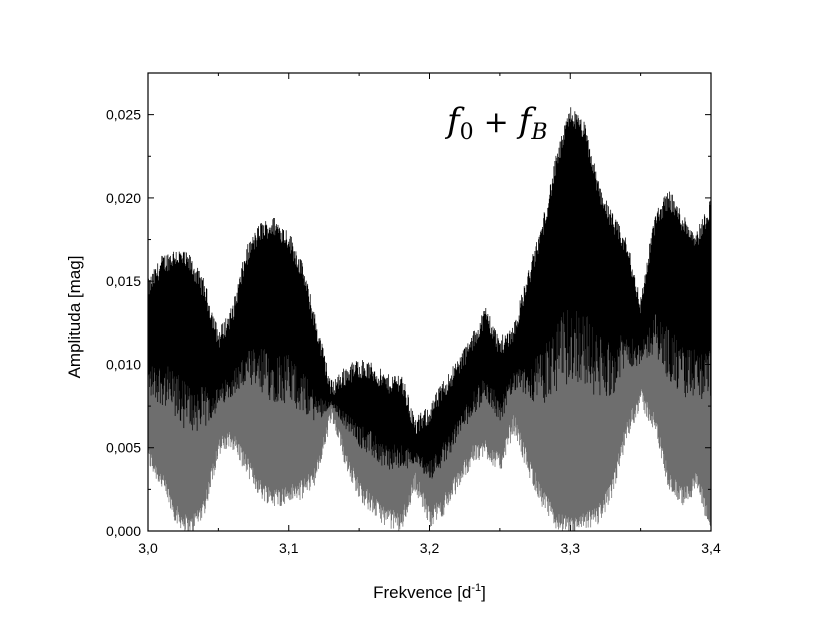  What do you see at coordinates (289, 548) in the screenshot?
I see `x-tick-label: 3,1` at bounding box center [289, 548].